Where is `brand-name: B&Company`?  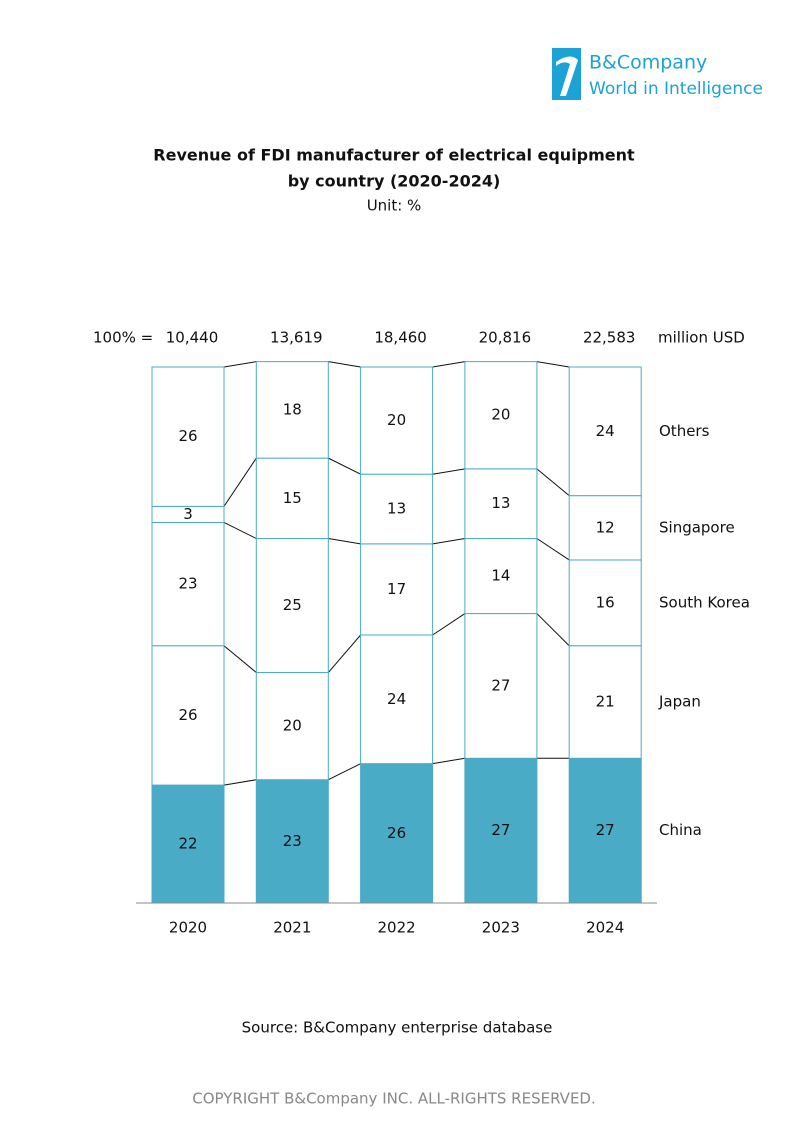 brand-name: B&Company is located at coordinates (648, 63).